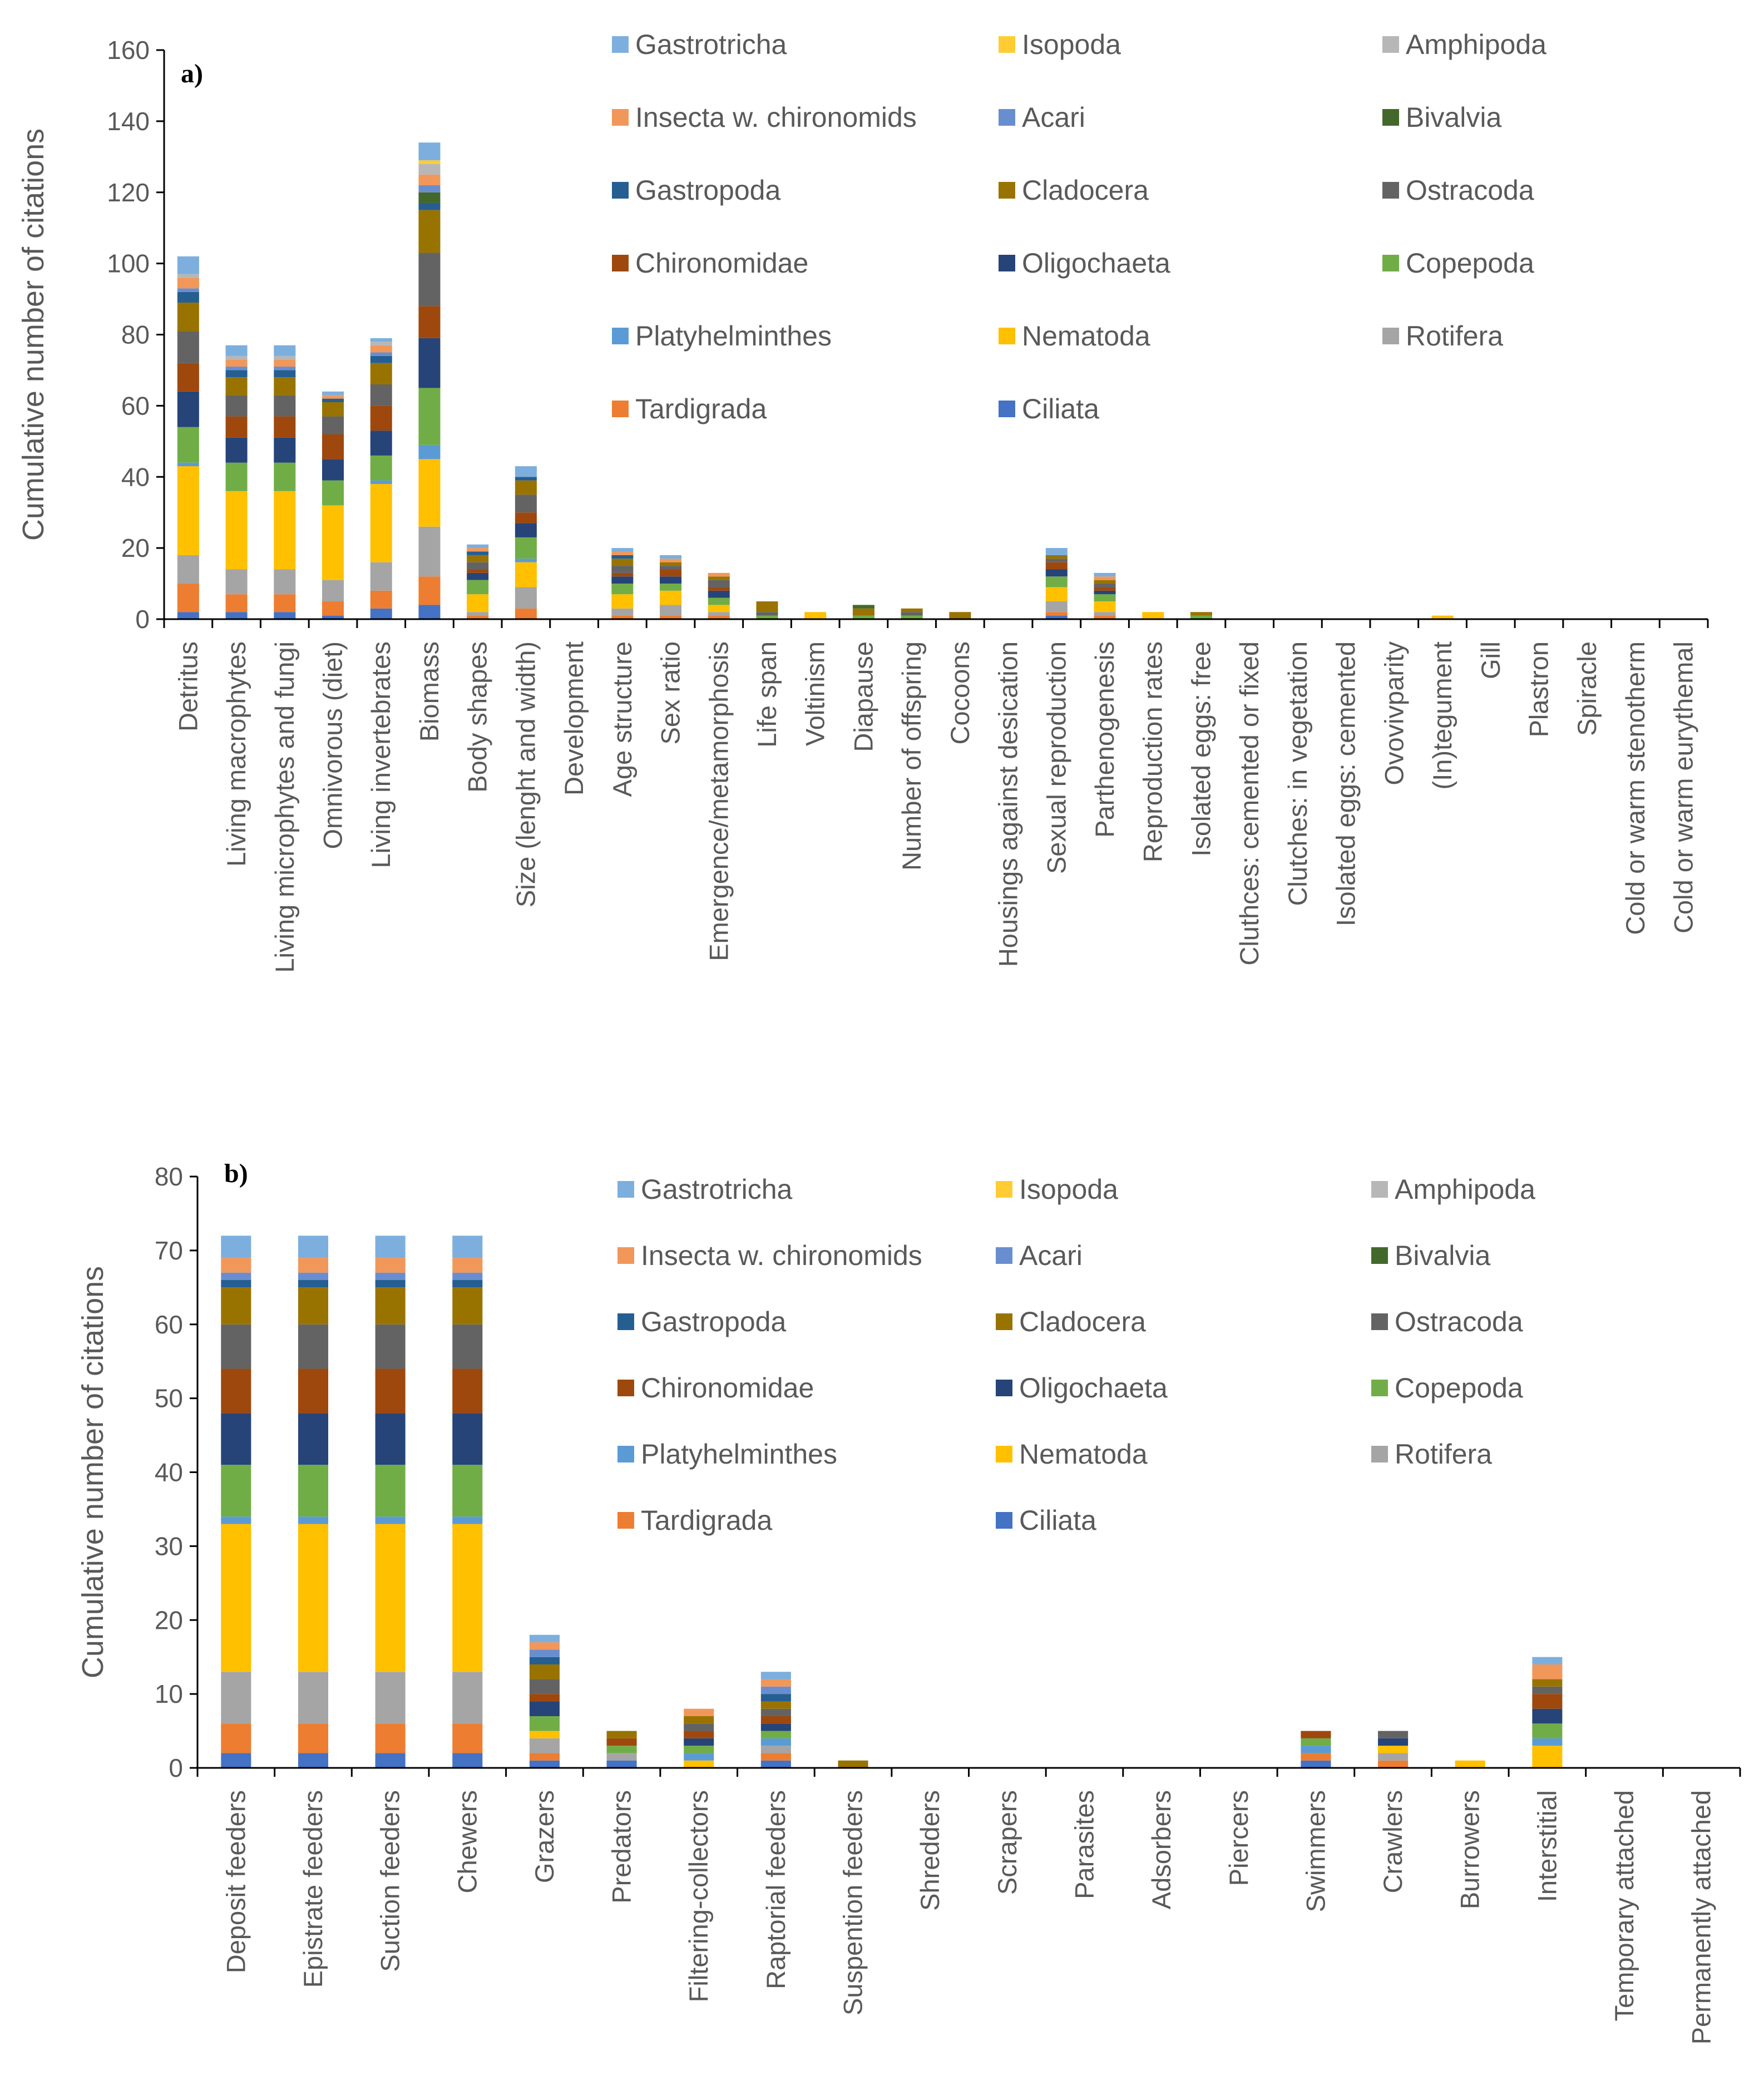 This screenshot has width=1764, height=2100. What do you see at coordinates (706, 1520) in the screenshot?
I see `panel-b-legend-label-tardigrada: Tardigrada` at bounding box center [706, 1520].